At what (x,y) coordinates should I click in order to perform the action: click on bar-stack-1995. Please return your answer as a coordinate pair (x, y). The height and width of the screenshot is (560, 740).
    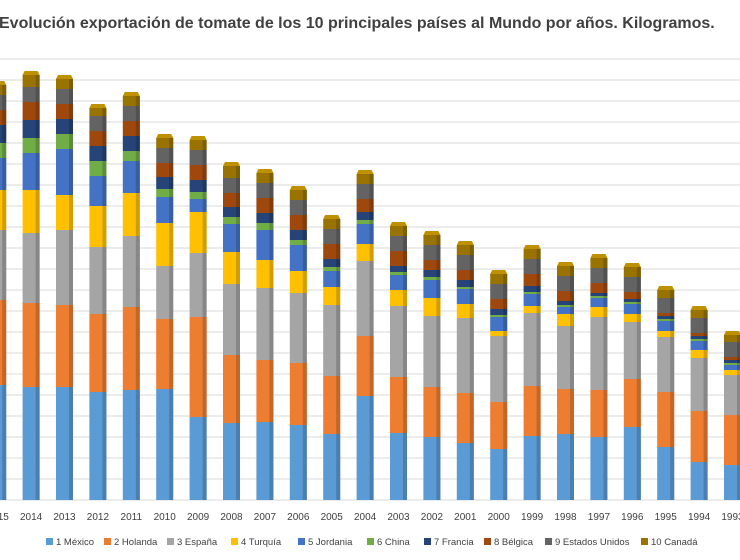
    Looking at the image, I should click on (666, 393).